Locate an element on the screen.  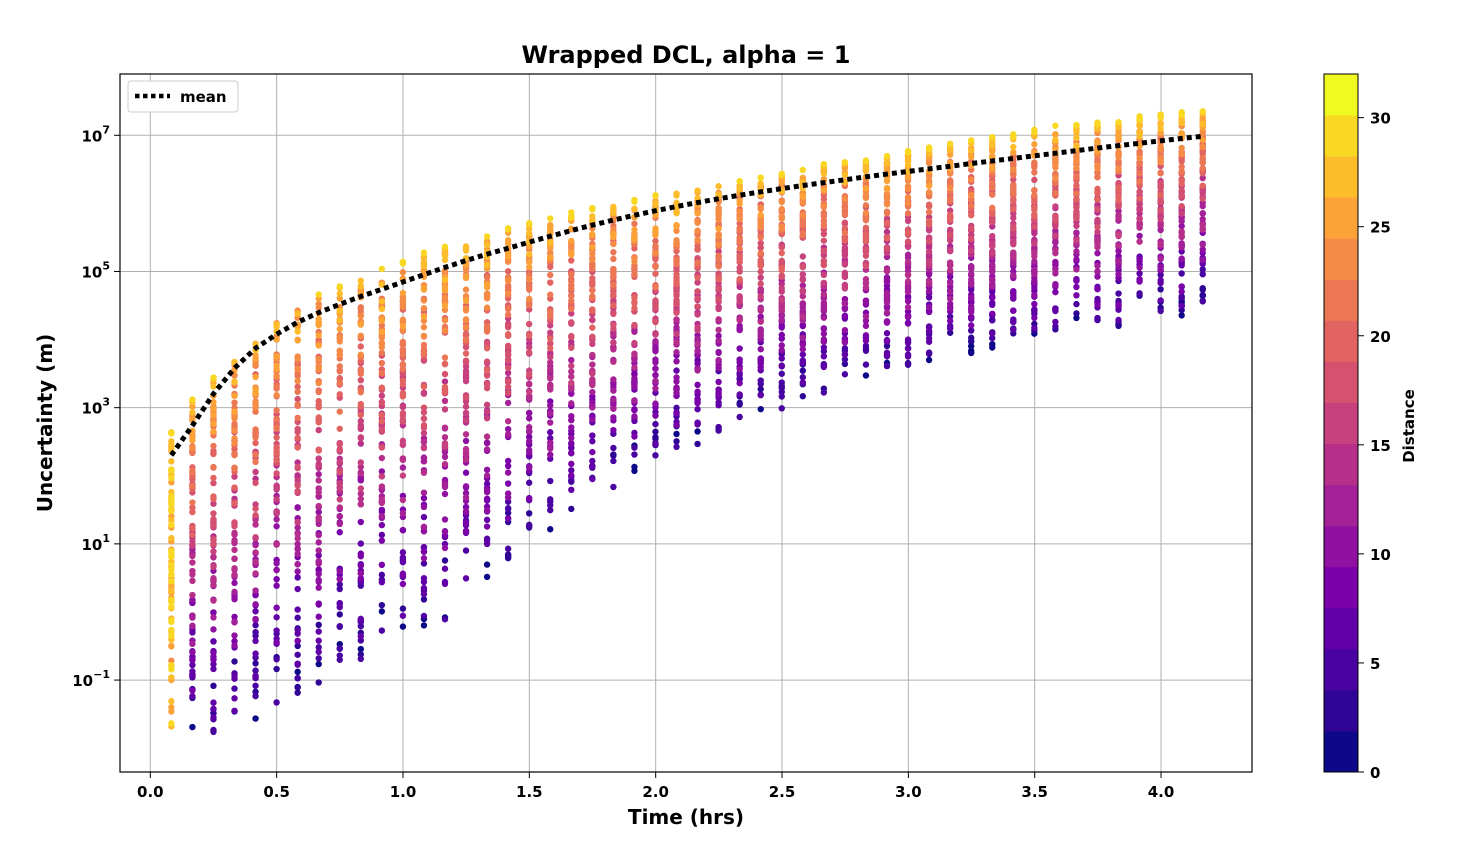
colorbar-band is located at coordinates (1341, 259).